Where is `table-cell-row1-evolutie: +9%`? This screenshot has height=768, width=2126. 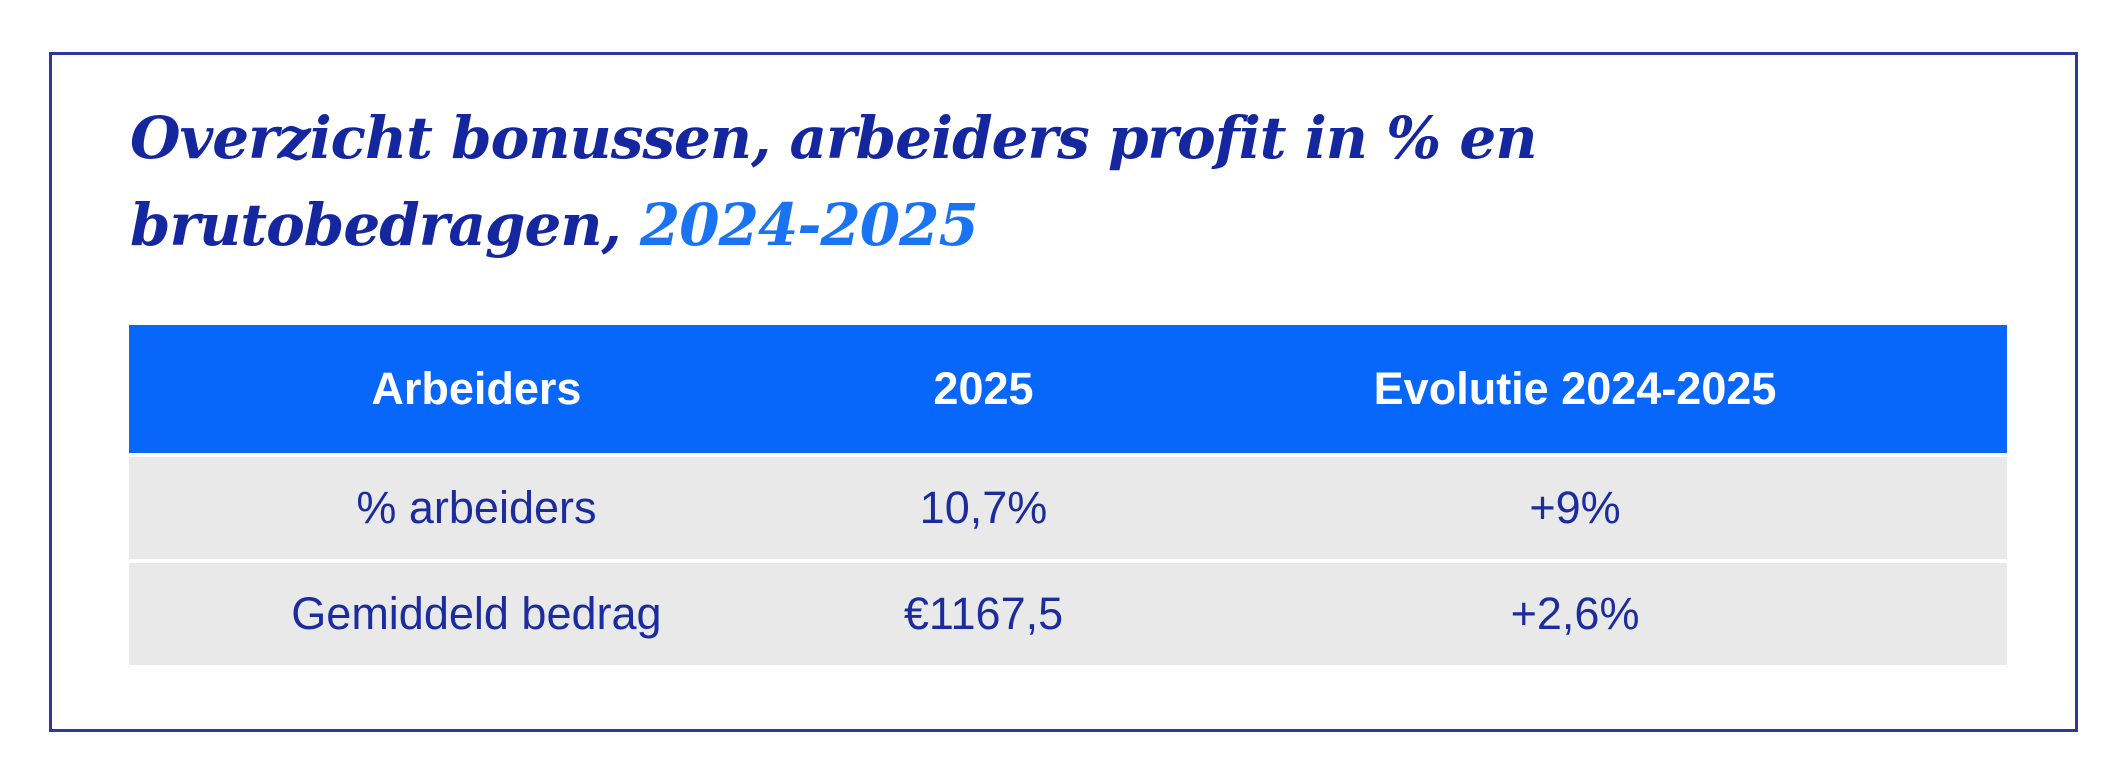
table-cell-row1-evolutie: +9% is located at coordinates (1575, 507).